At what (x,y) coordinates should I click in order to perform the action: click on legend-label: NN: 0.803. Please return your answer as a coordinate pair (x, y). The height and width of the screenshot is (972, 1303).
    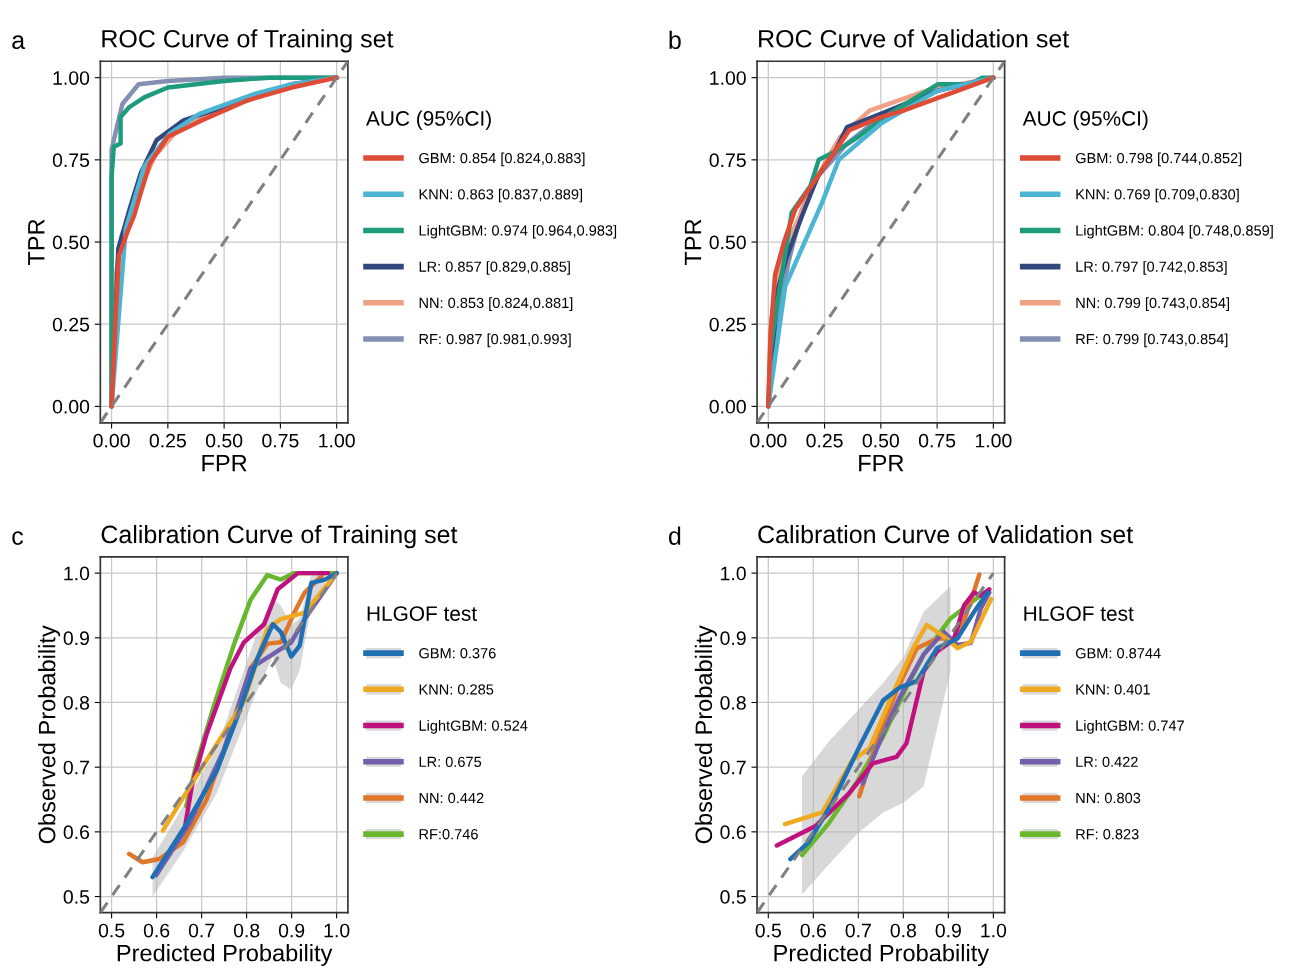
    Looking at the image, I should click on (1108, 798).